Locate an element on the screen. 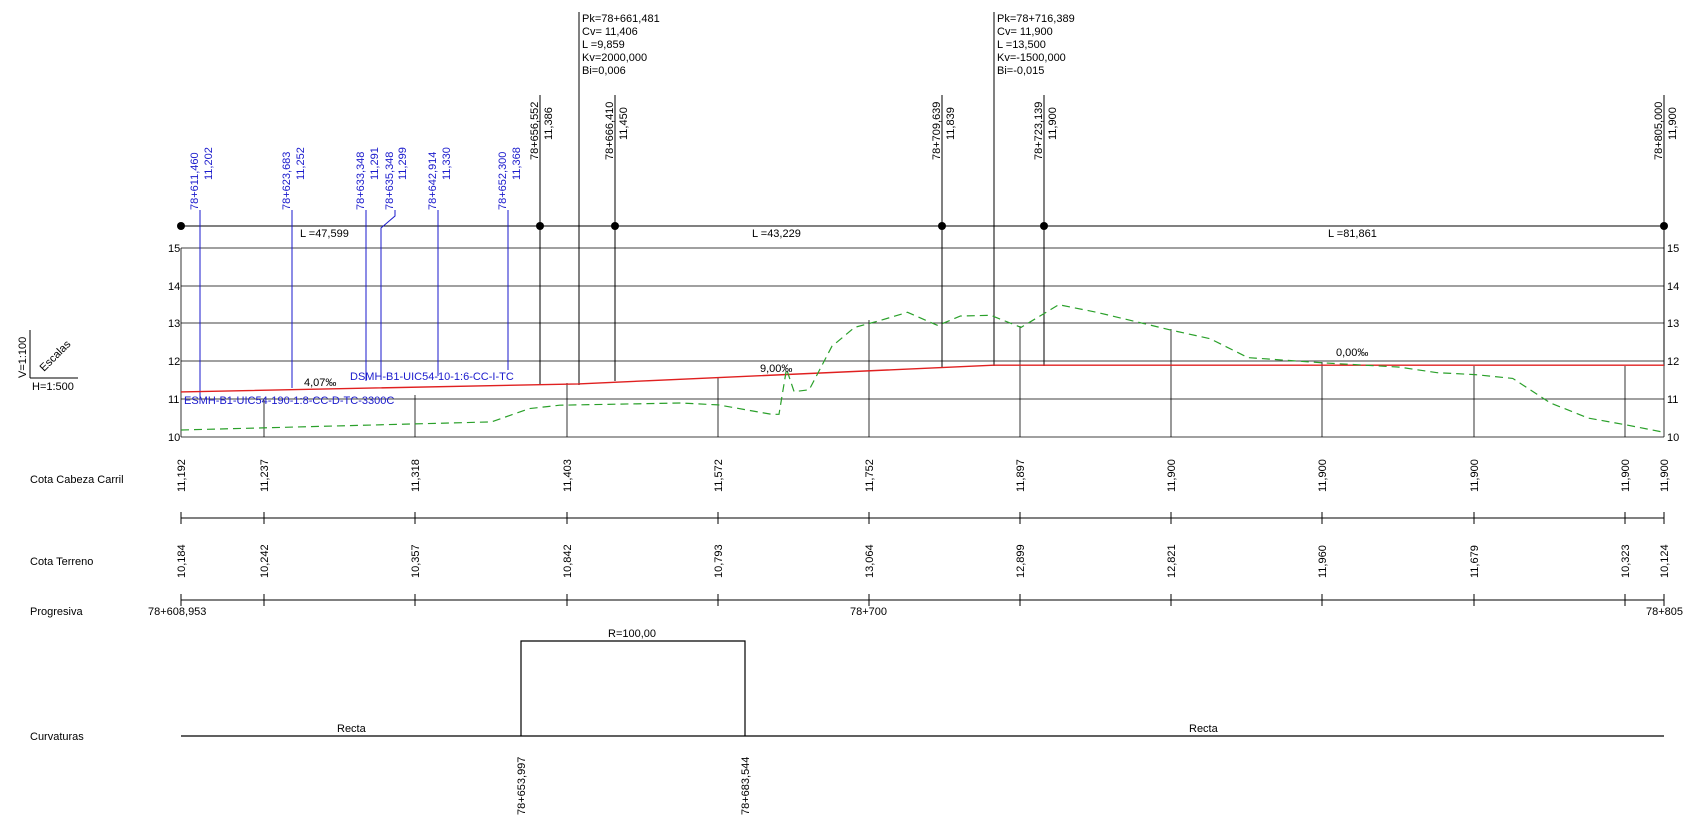 Image resolution: width=1684 pixels, height=822 pixels. cota-terreno-value: 11,679 is located at coordinates (1475, 561).